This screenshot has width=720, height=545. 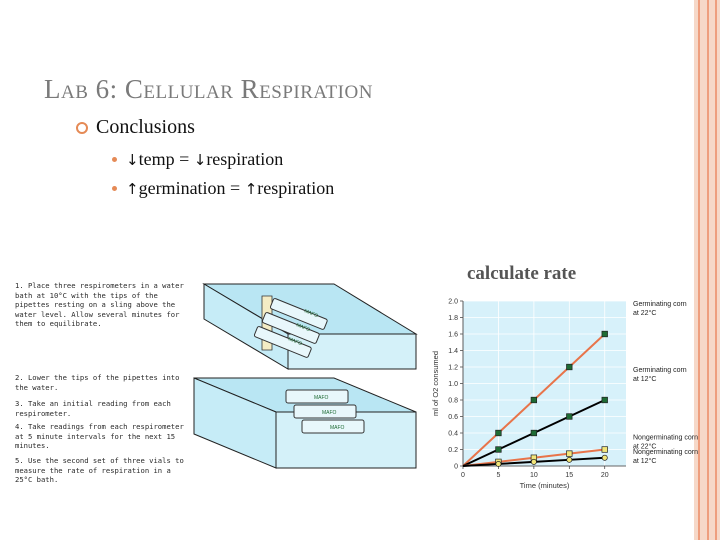 What do you see at coordinates (453, 318) in the screenshot?
I see `y-tick-label: 1.8` at bounding box center [453, 318].